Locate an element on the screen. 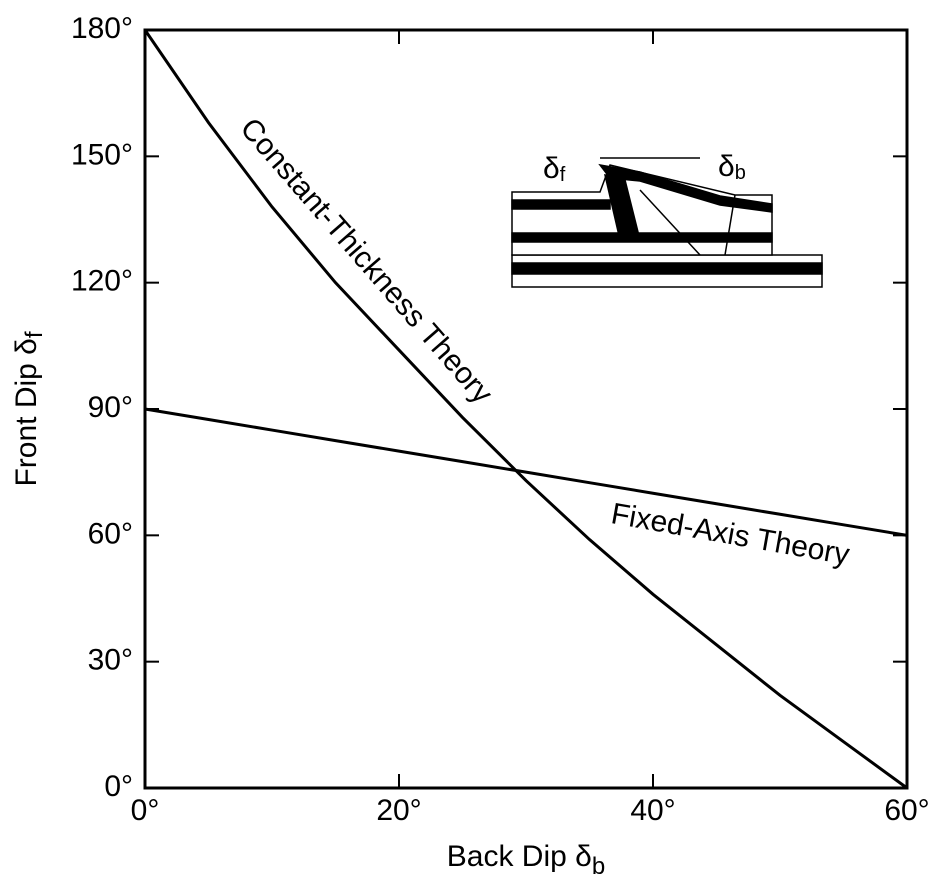  y-label-subscript: f is located at coordinates (34, 334).